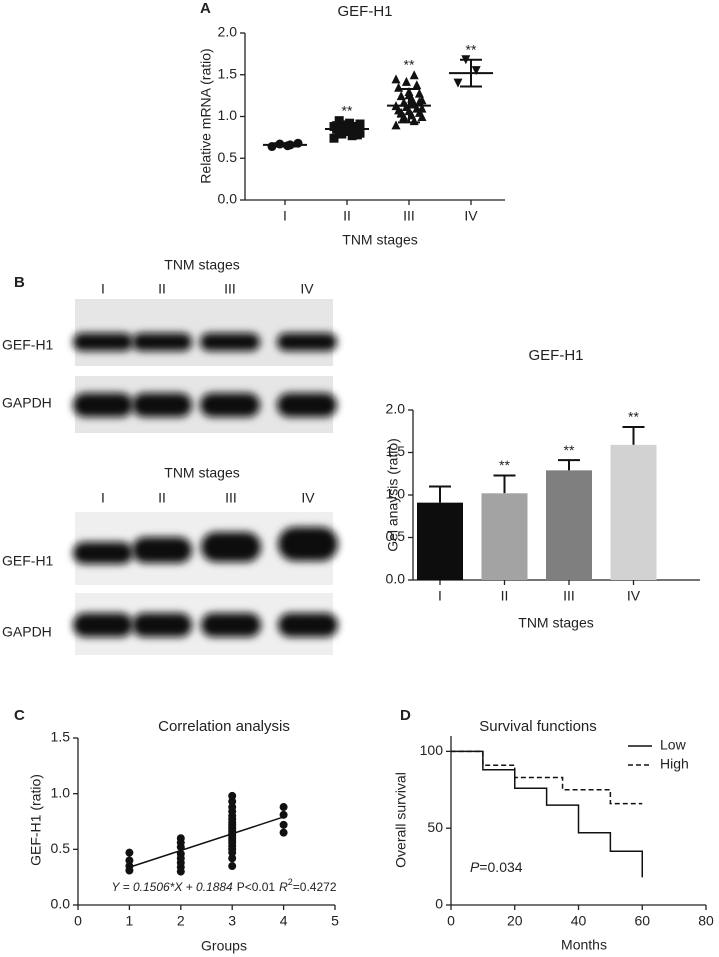  What do you see at coordinates (547, 814) in the screenshot?
I see `survival-line` at bounding box center [547, 814].